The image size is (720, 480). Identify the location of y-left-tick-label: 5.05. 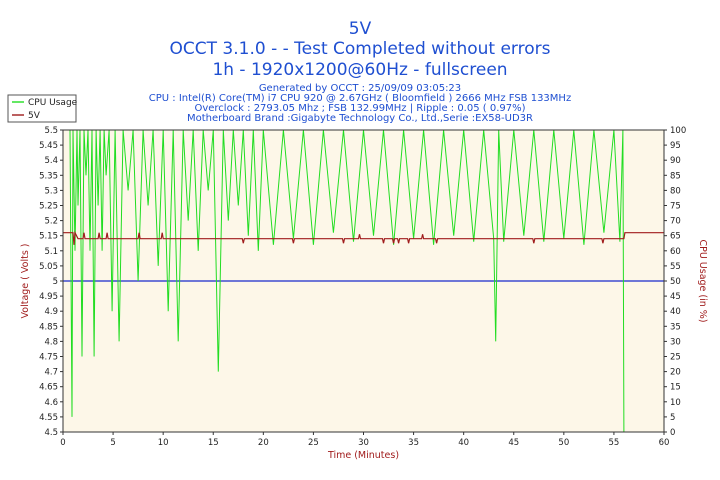
(48, 267).